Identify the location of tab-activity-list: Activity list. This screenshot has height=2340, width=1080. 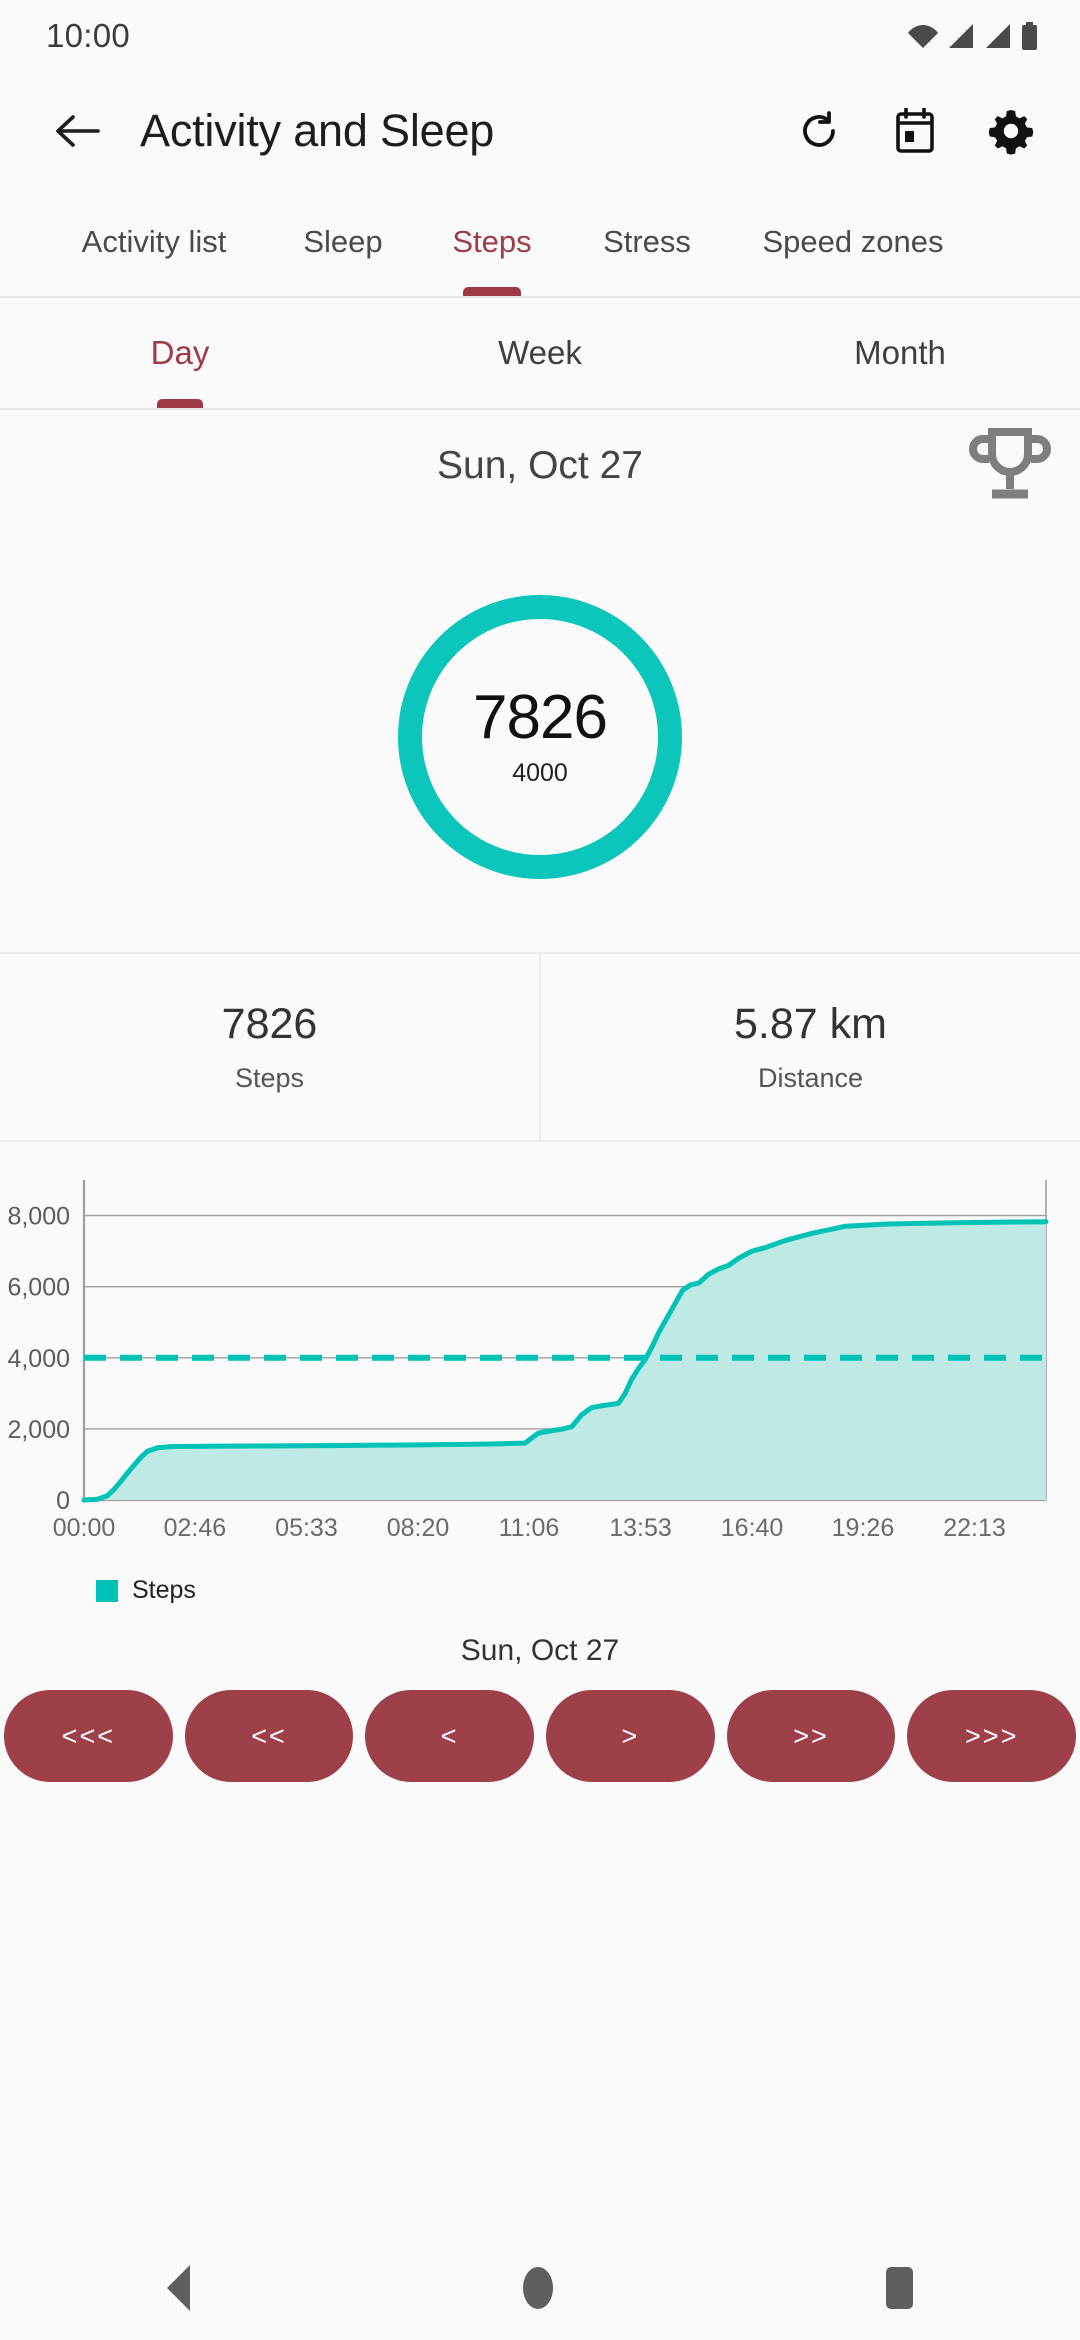
(154, 243).